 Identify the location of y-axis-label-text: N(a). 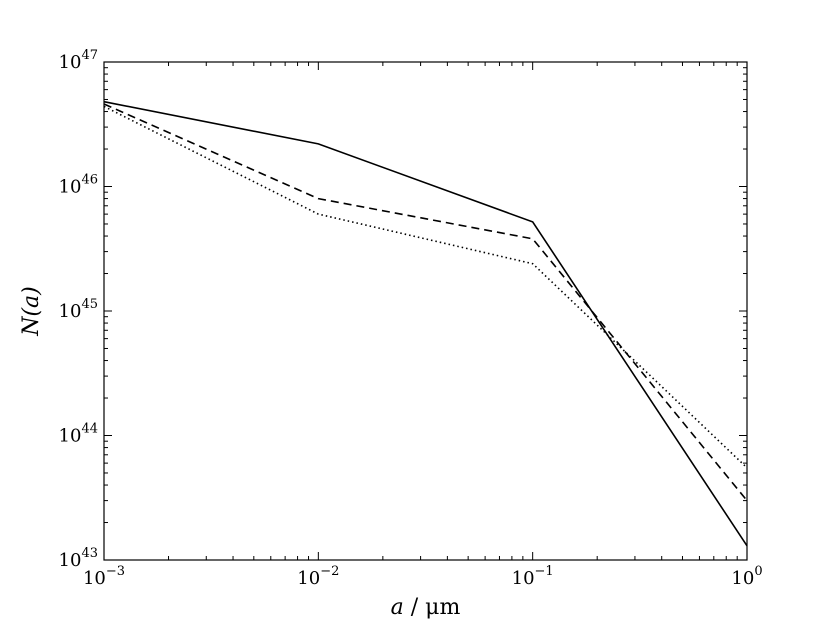
(31, 311).